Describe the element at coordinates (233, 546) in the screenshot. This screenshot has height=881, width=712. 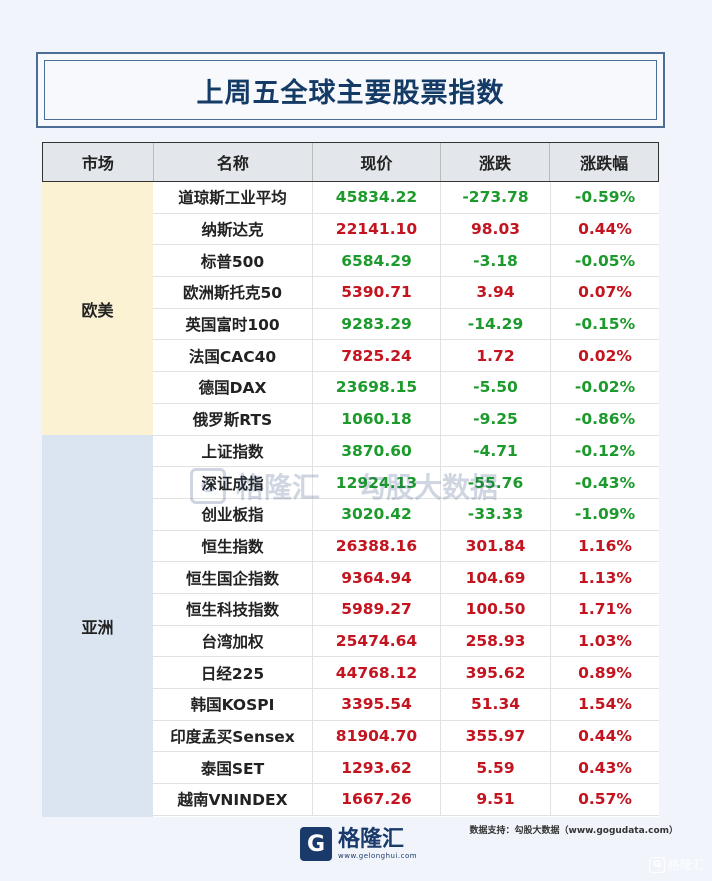
I see `index-name: 恒生指数` at that location.